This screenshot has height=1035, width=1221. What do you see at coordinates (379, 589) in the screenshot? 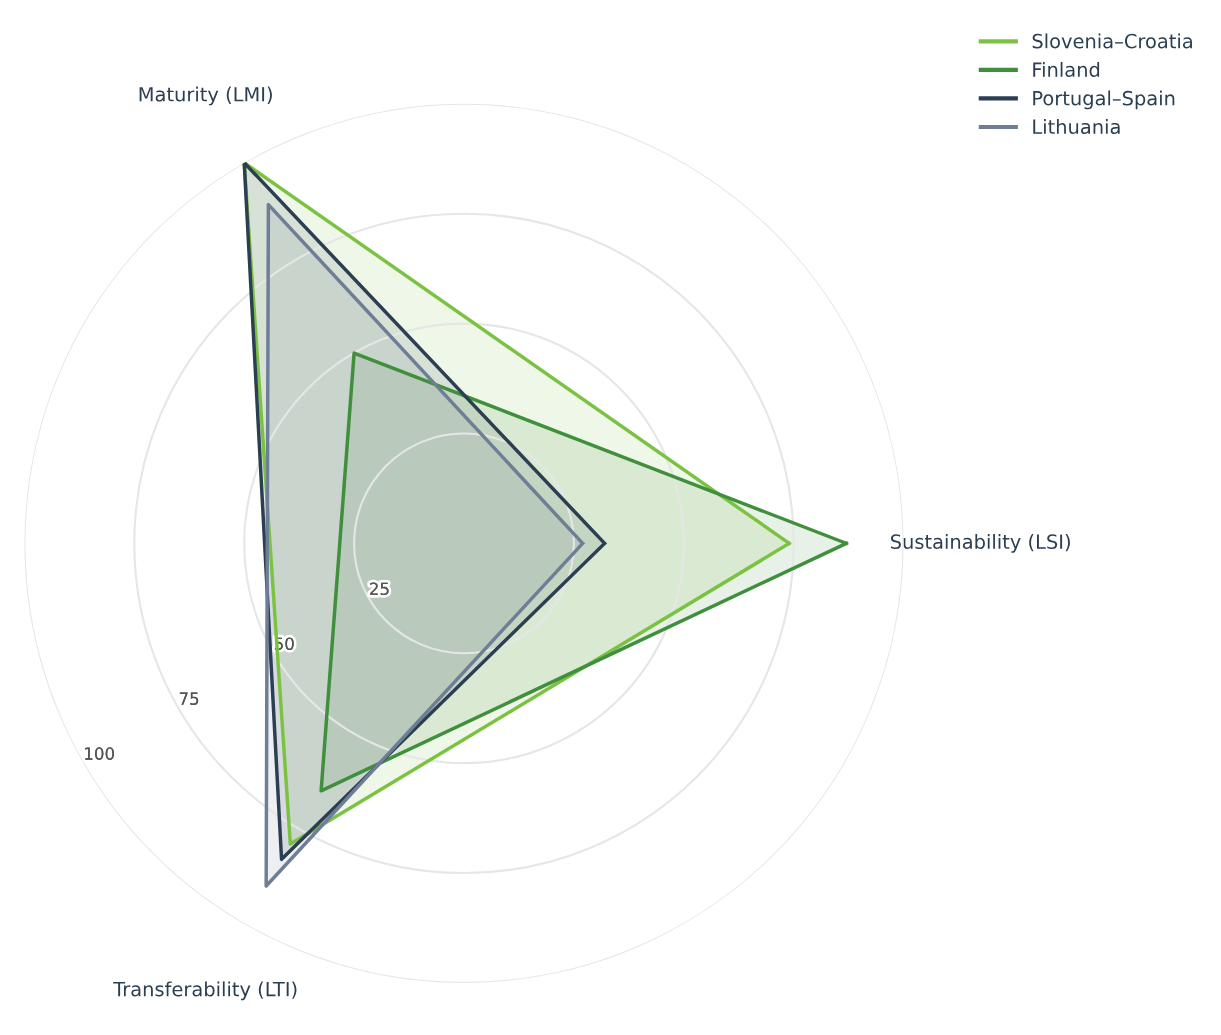
I see `y-tick-label: 25` at bounding box center [379, 589].